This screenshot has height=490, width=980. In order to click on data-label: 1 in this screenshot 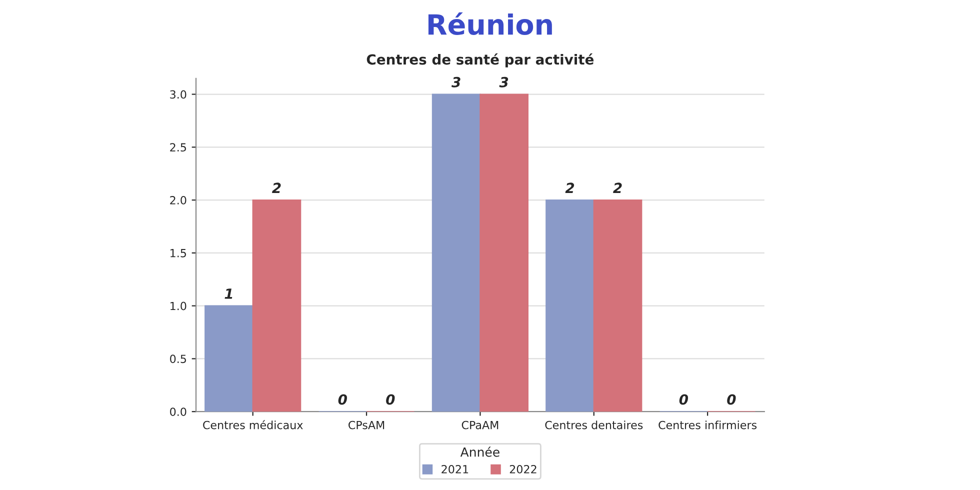, I will do `click(228, 293)`.